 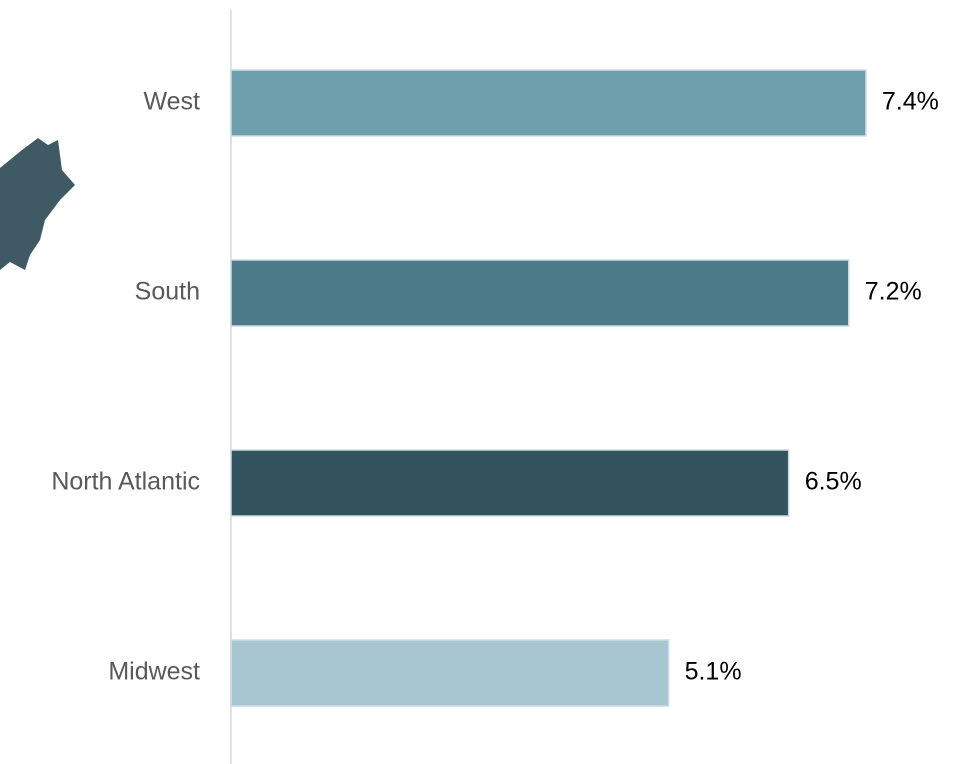 What do you see at coordinates (154, 672) in the screenshot?
I see `category-label: Midwest` at bounding box center [154, 672].